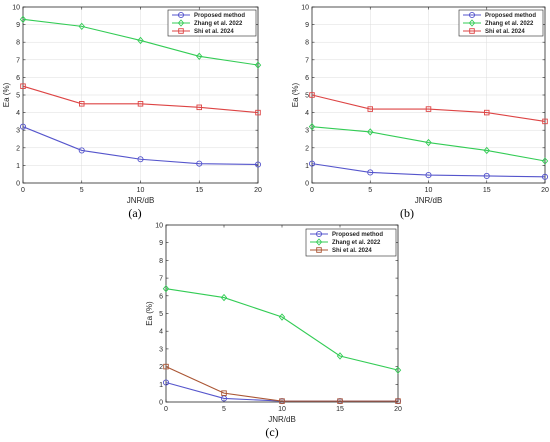  What do you see at coordinates (271, 432) in the screenshot?
I see `panel-caption: (c)` at bounding box center [271, 432].